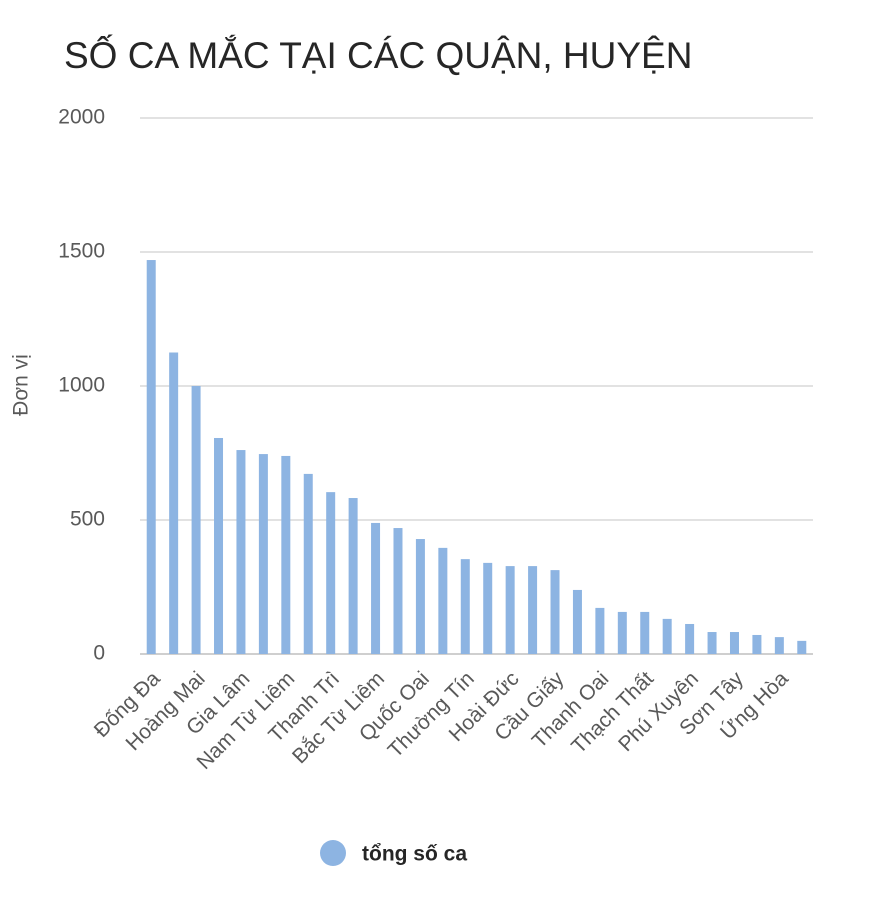  I want to click on legend-swatch, so click(333, 853).